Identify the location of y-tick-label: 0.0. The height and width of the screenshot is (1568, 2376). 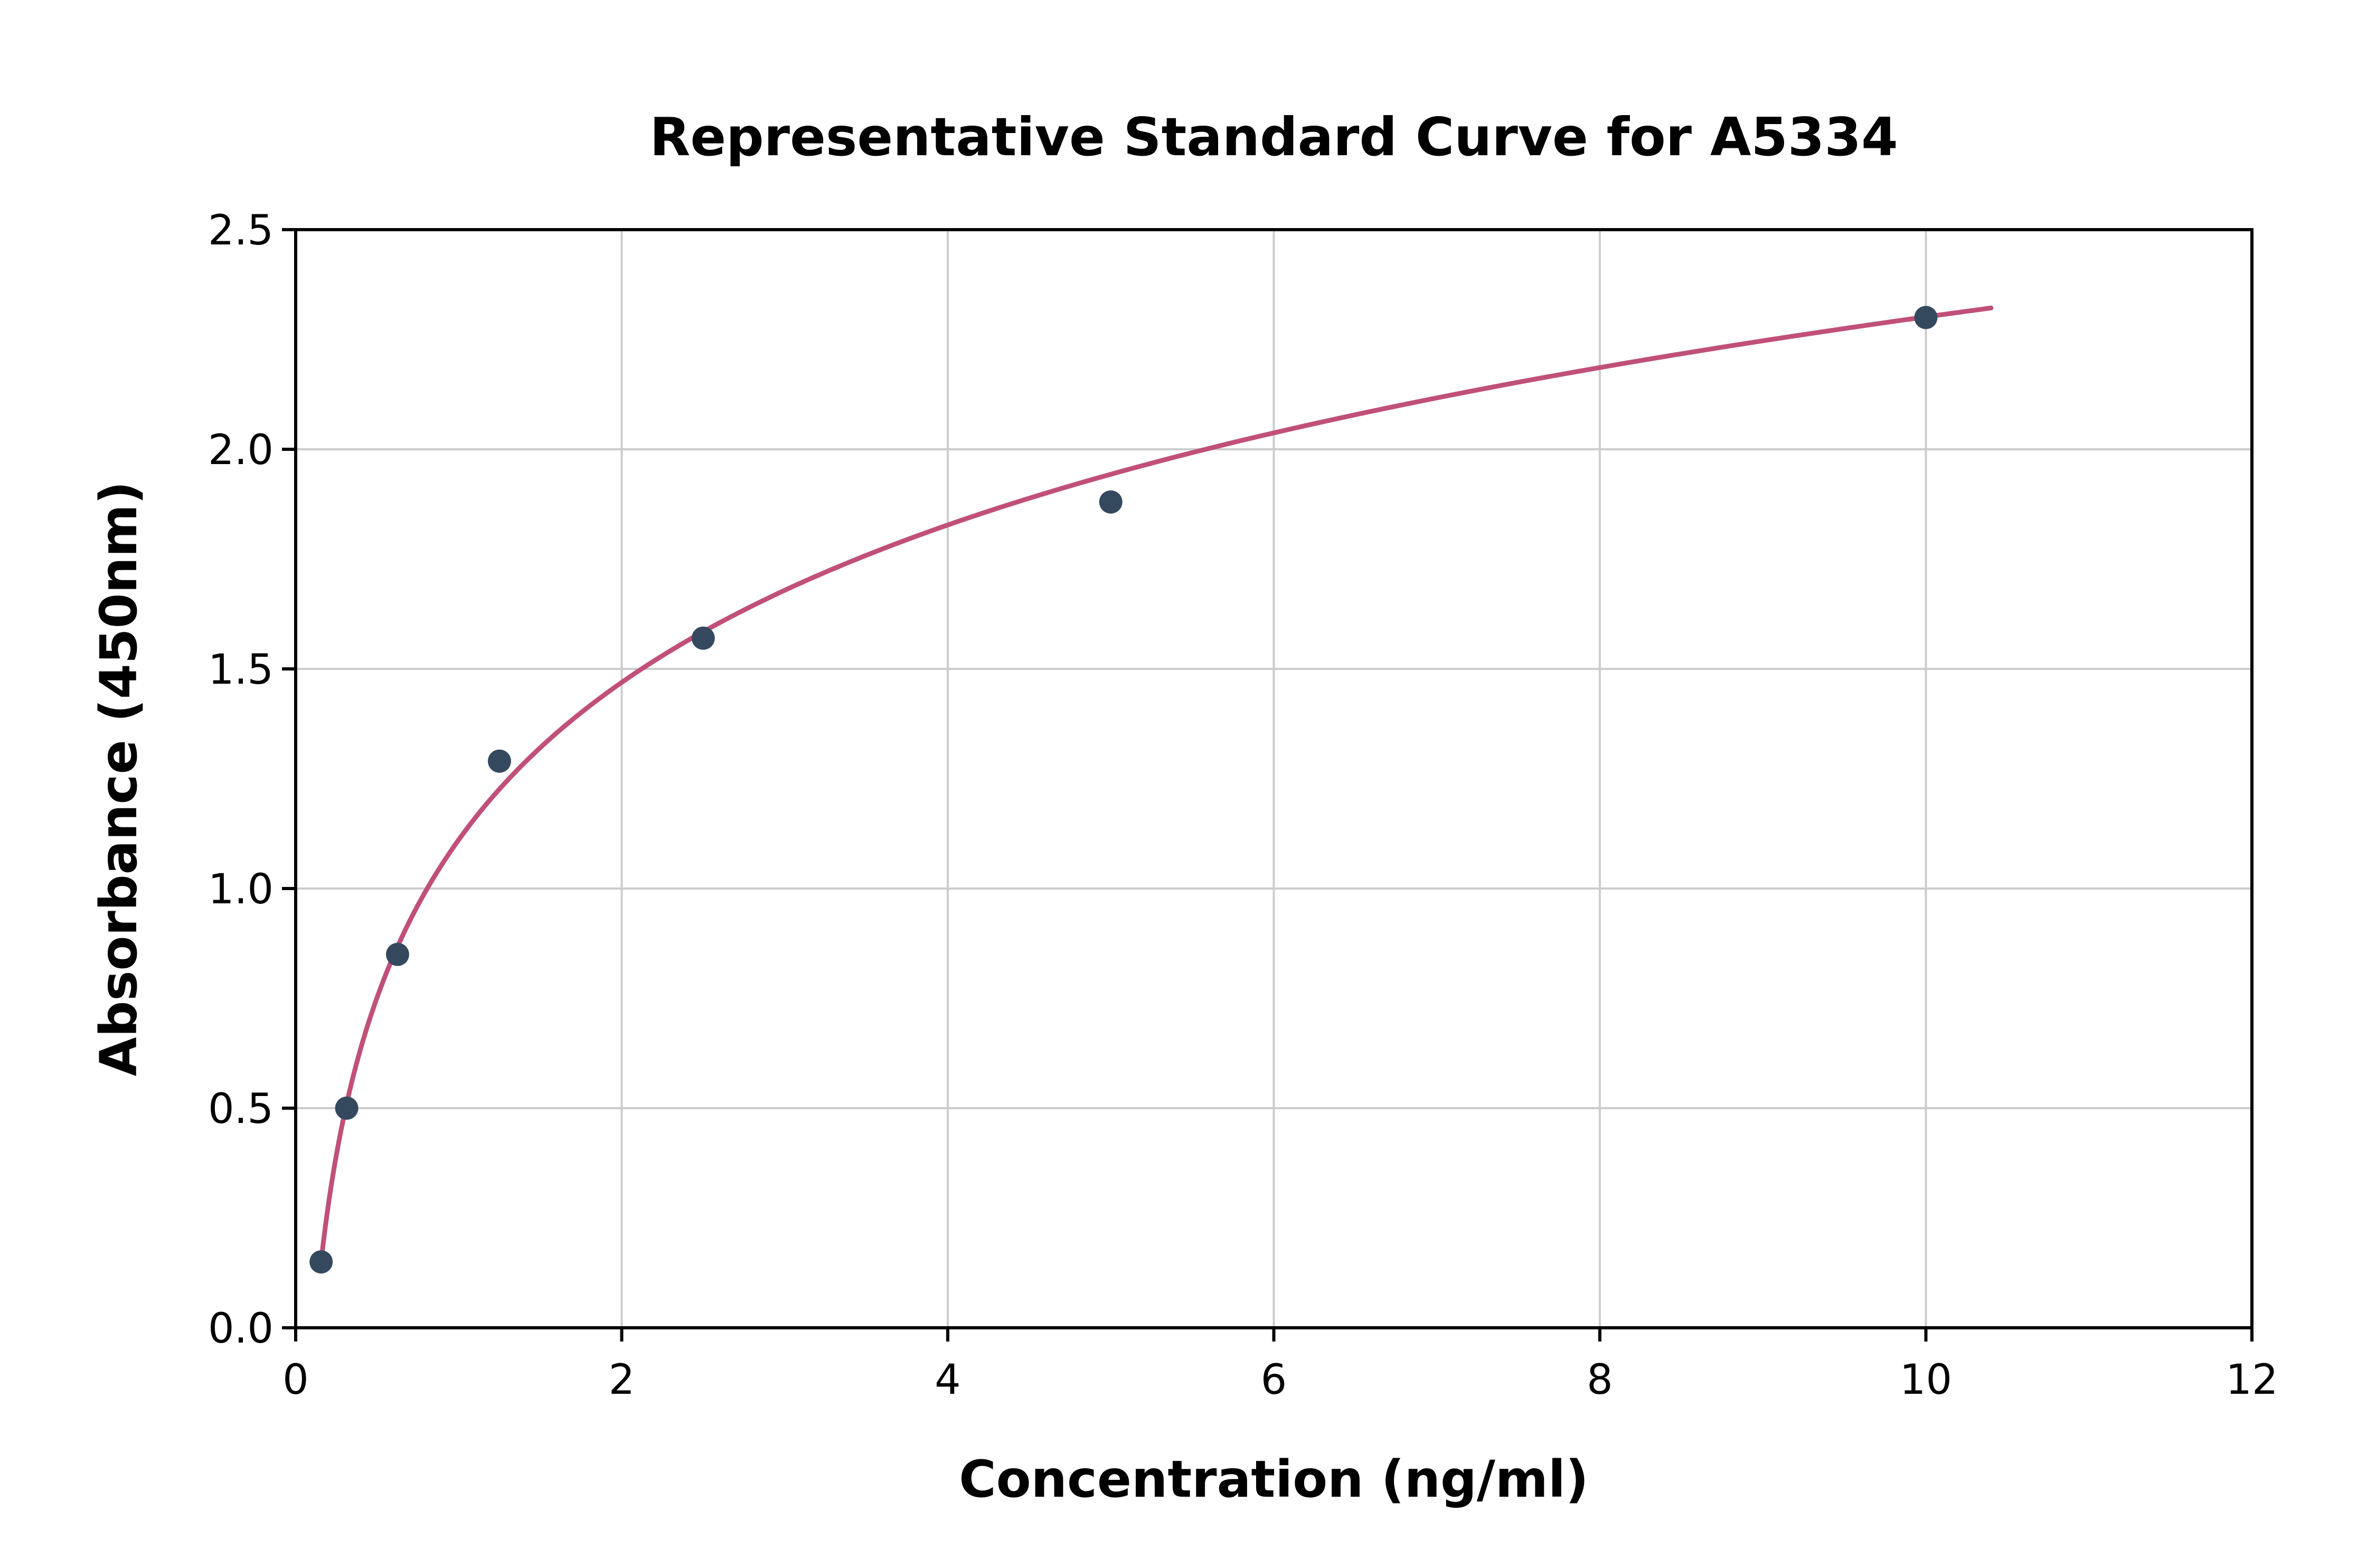
(241, 1329).